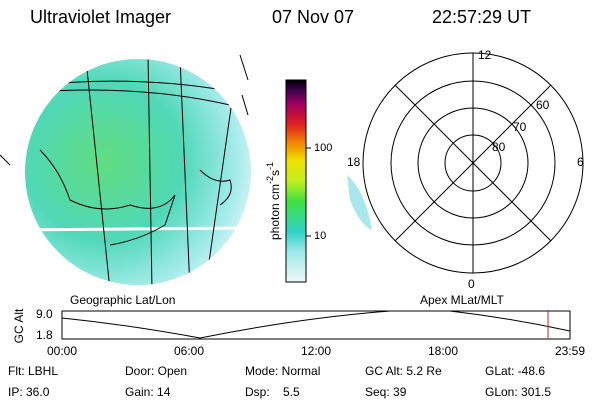  What do you see at coordinates (313, 17) in the screenshot?
I see `date: 07 Nov 07` at bounding box center [313, 17].